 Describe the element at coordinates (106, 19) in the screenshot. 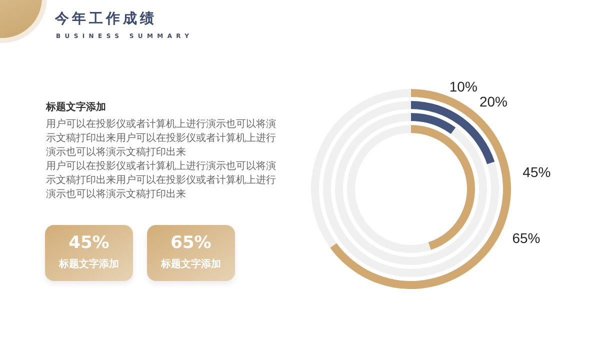

I see `text: 今年工作成绩` at that location.